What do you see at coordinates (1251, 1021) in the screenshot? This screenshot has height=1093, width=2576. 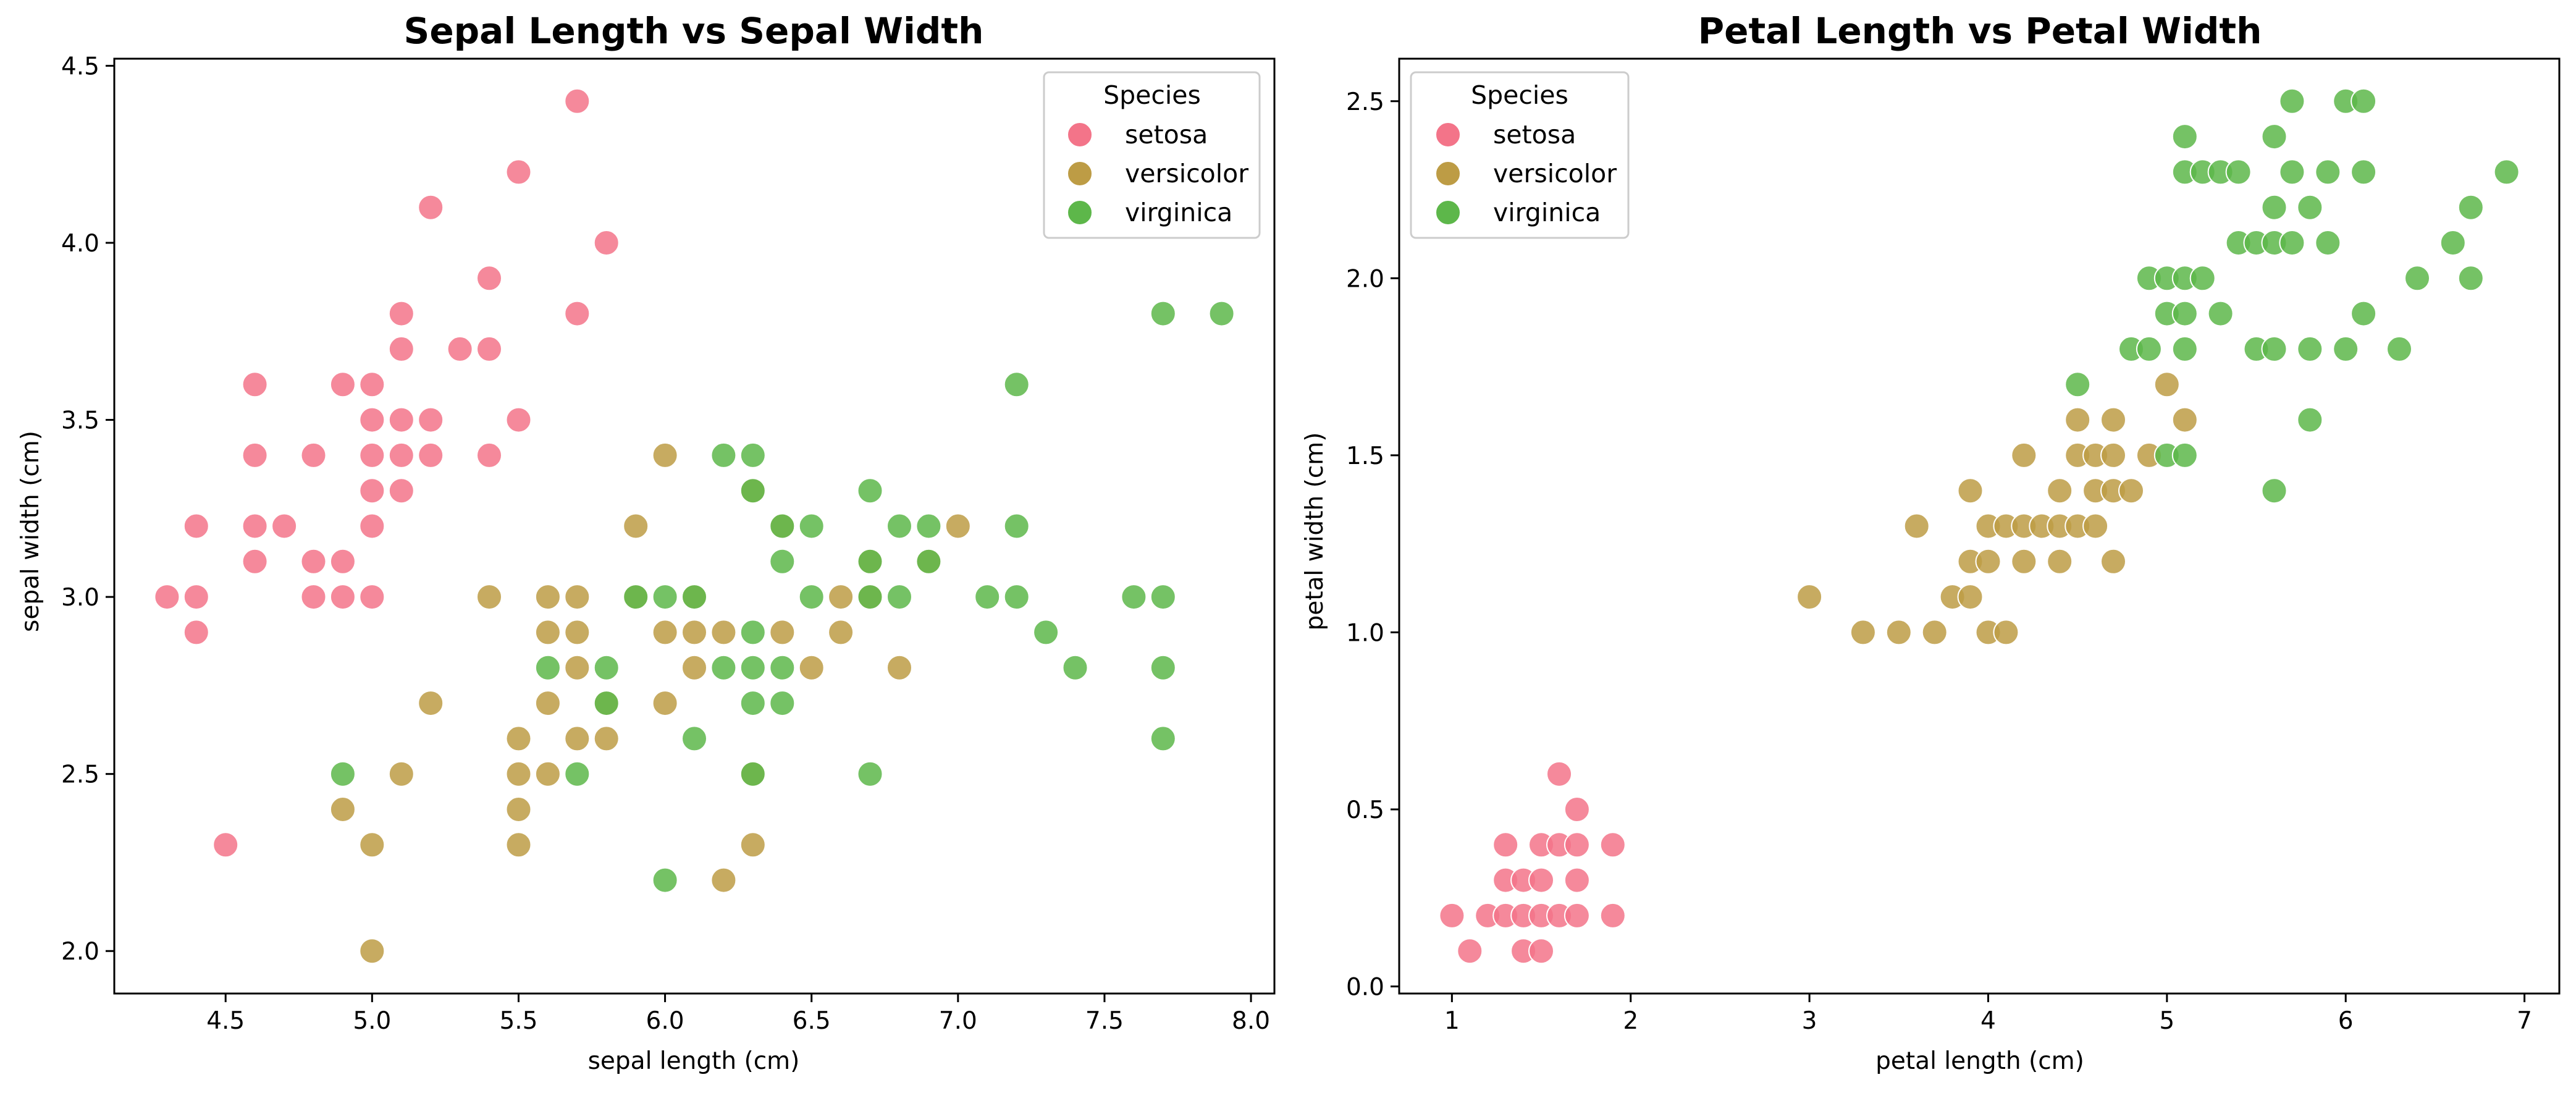 I see `x-tick-label: 8.0` at bounding box center [1251, 1021].